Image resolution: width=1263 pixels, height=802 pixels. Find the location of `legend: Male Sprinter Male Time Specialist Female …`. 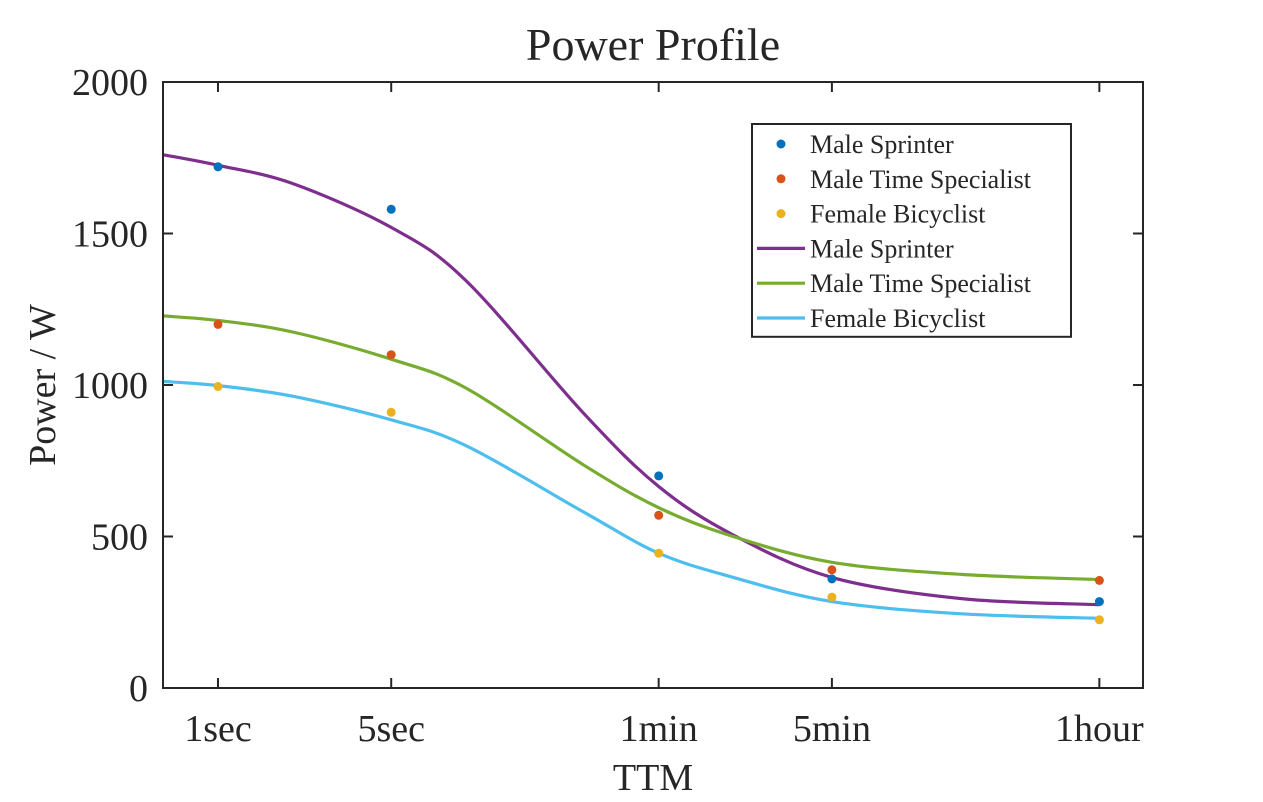

legend: Male Sprinter Male Time Specialist Female … is located at coordinates (911, 230).